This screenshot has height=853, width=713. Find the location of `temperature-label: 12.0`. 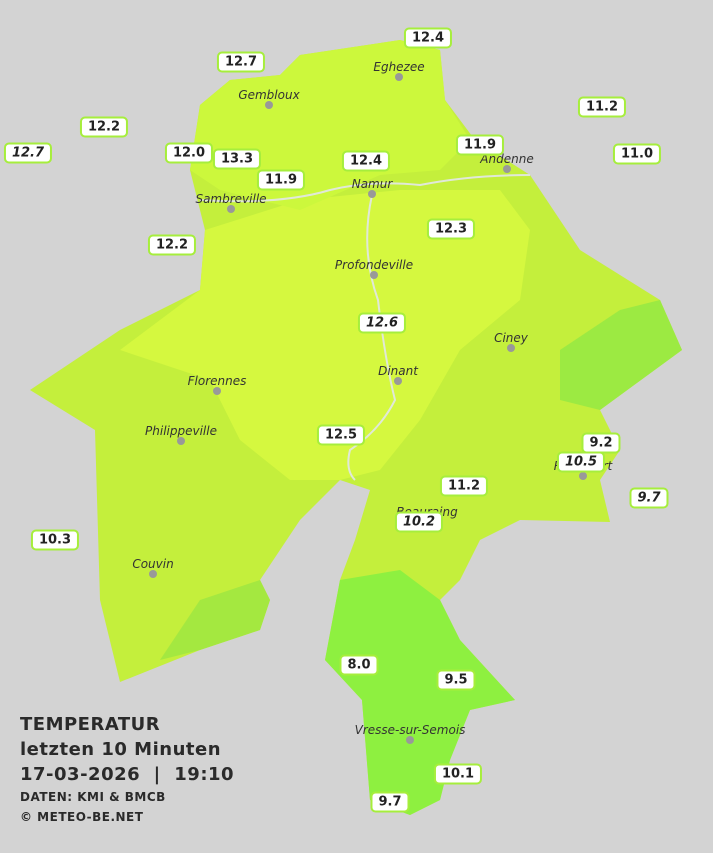

temperature-label: 12.0 is located at coordinates (189, 153).